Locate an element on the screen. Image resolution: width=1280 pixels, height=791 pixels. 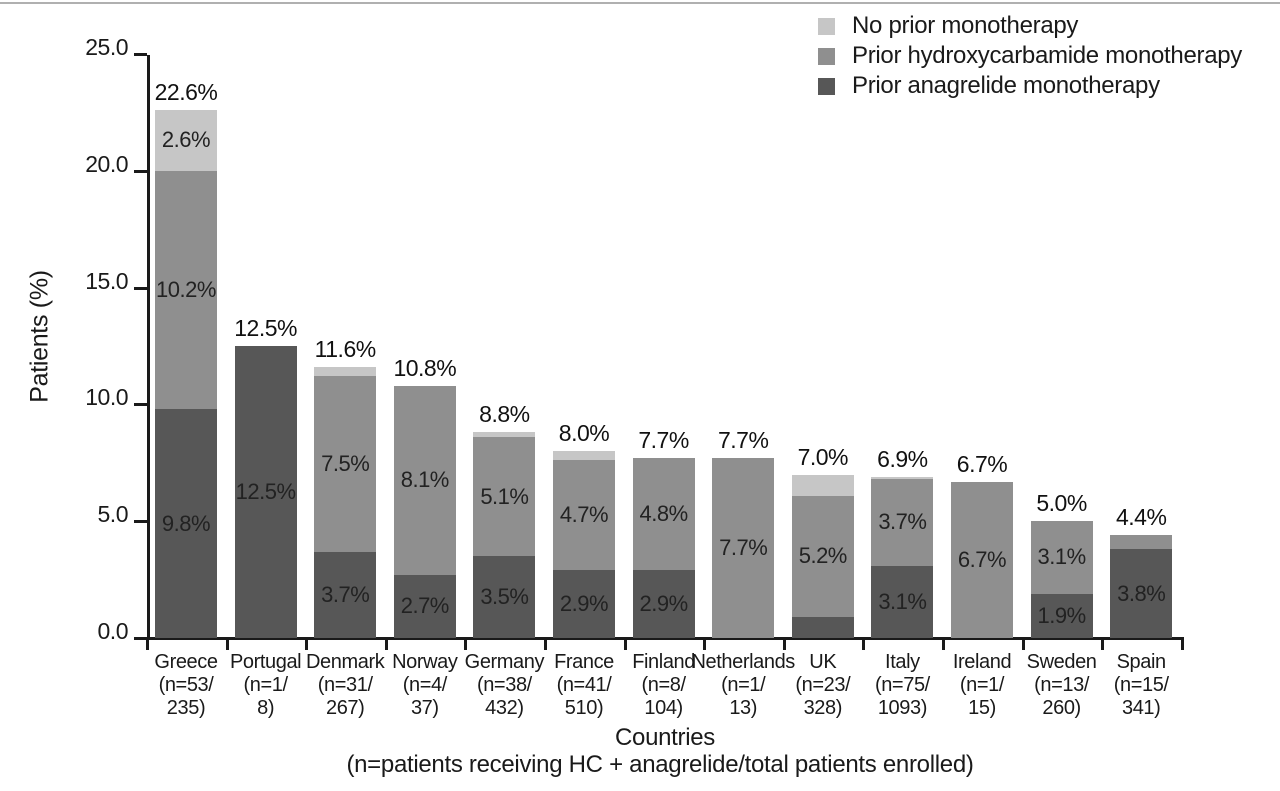
country-tick-label-sweden: Sweden (n=13/260) is located at coordinates (1062, 685).